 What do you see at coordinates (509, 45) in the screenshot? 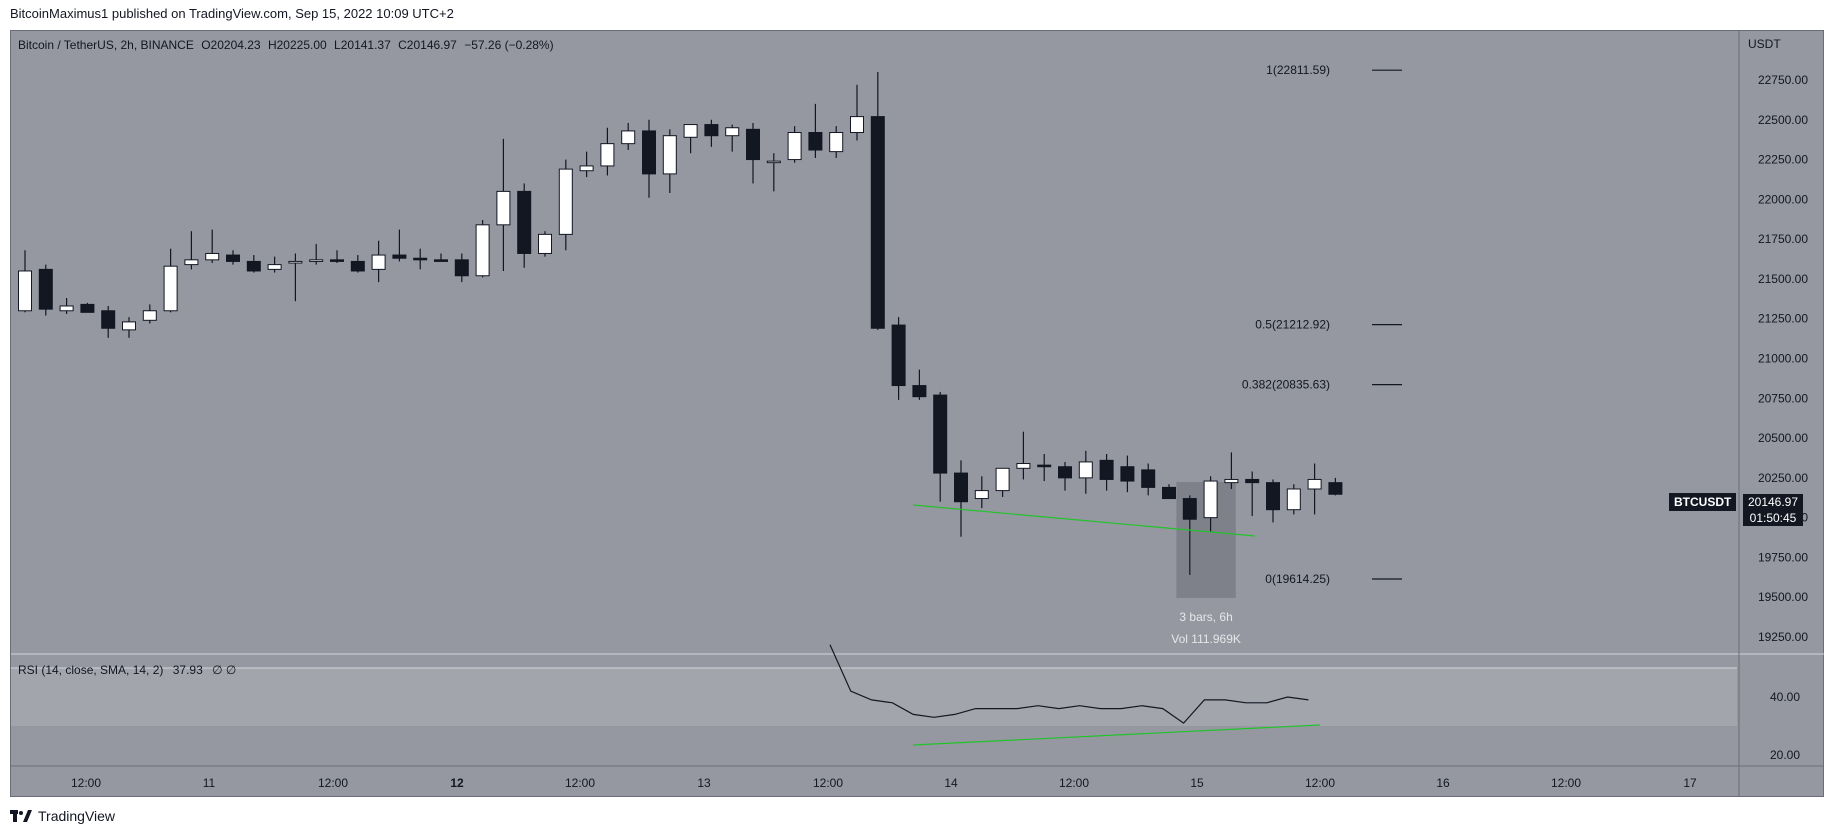
I see `change-value: −57.26 (−0.28%)` at bounding box center [509, 45].